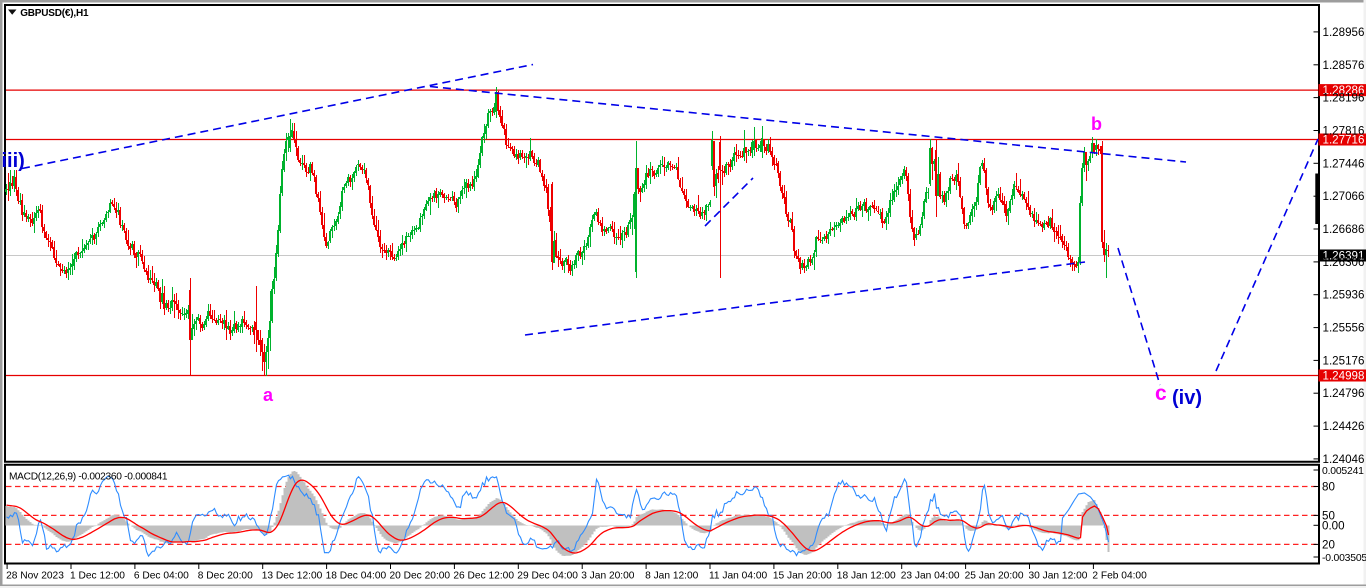 Image resolution: width=1366 pixels, height=588 pixels. Describe the element at coordinates (1333, 525) in the screenshot. I see `svg-text: 0.00` at that location.